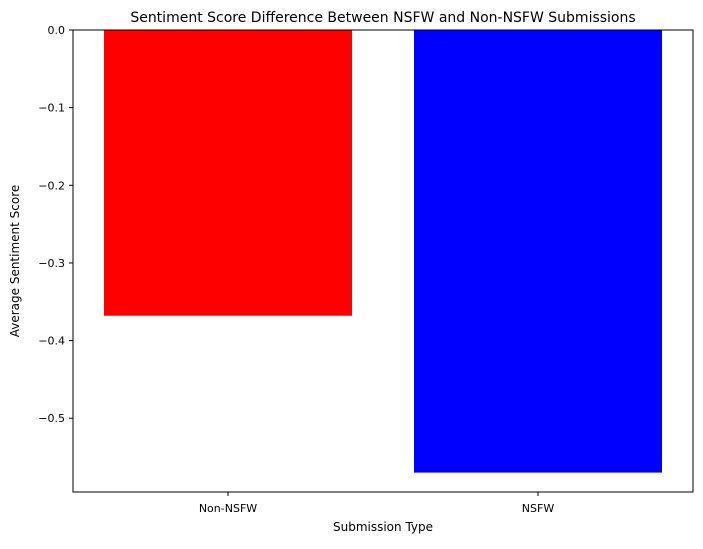 Image resolution: width=703 pixels, height=549 pixels. What do you see at coordinates (51, 418) in the screenshot?
I see `y-tick-label: −0.5` at bounding box center [51, 418].